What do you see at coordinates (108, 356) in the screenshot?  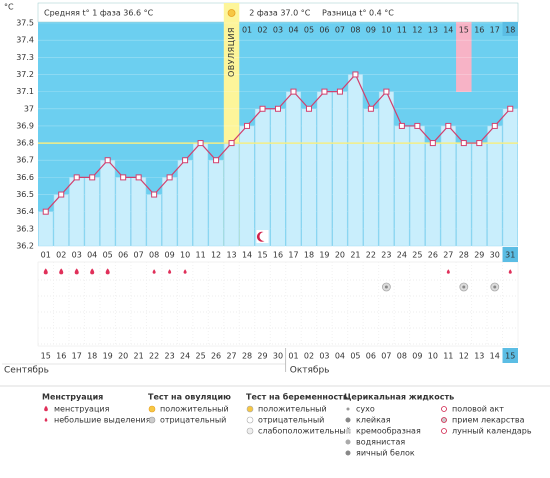 I see `date-label: 19` at bounding box center [108, 356].